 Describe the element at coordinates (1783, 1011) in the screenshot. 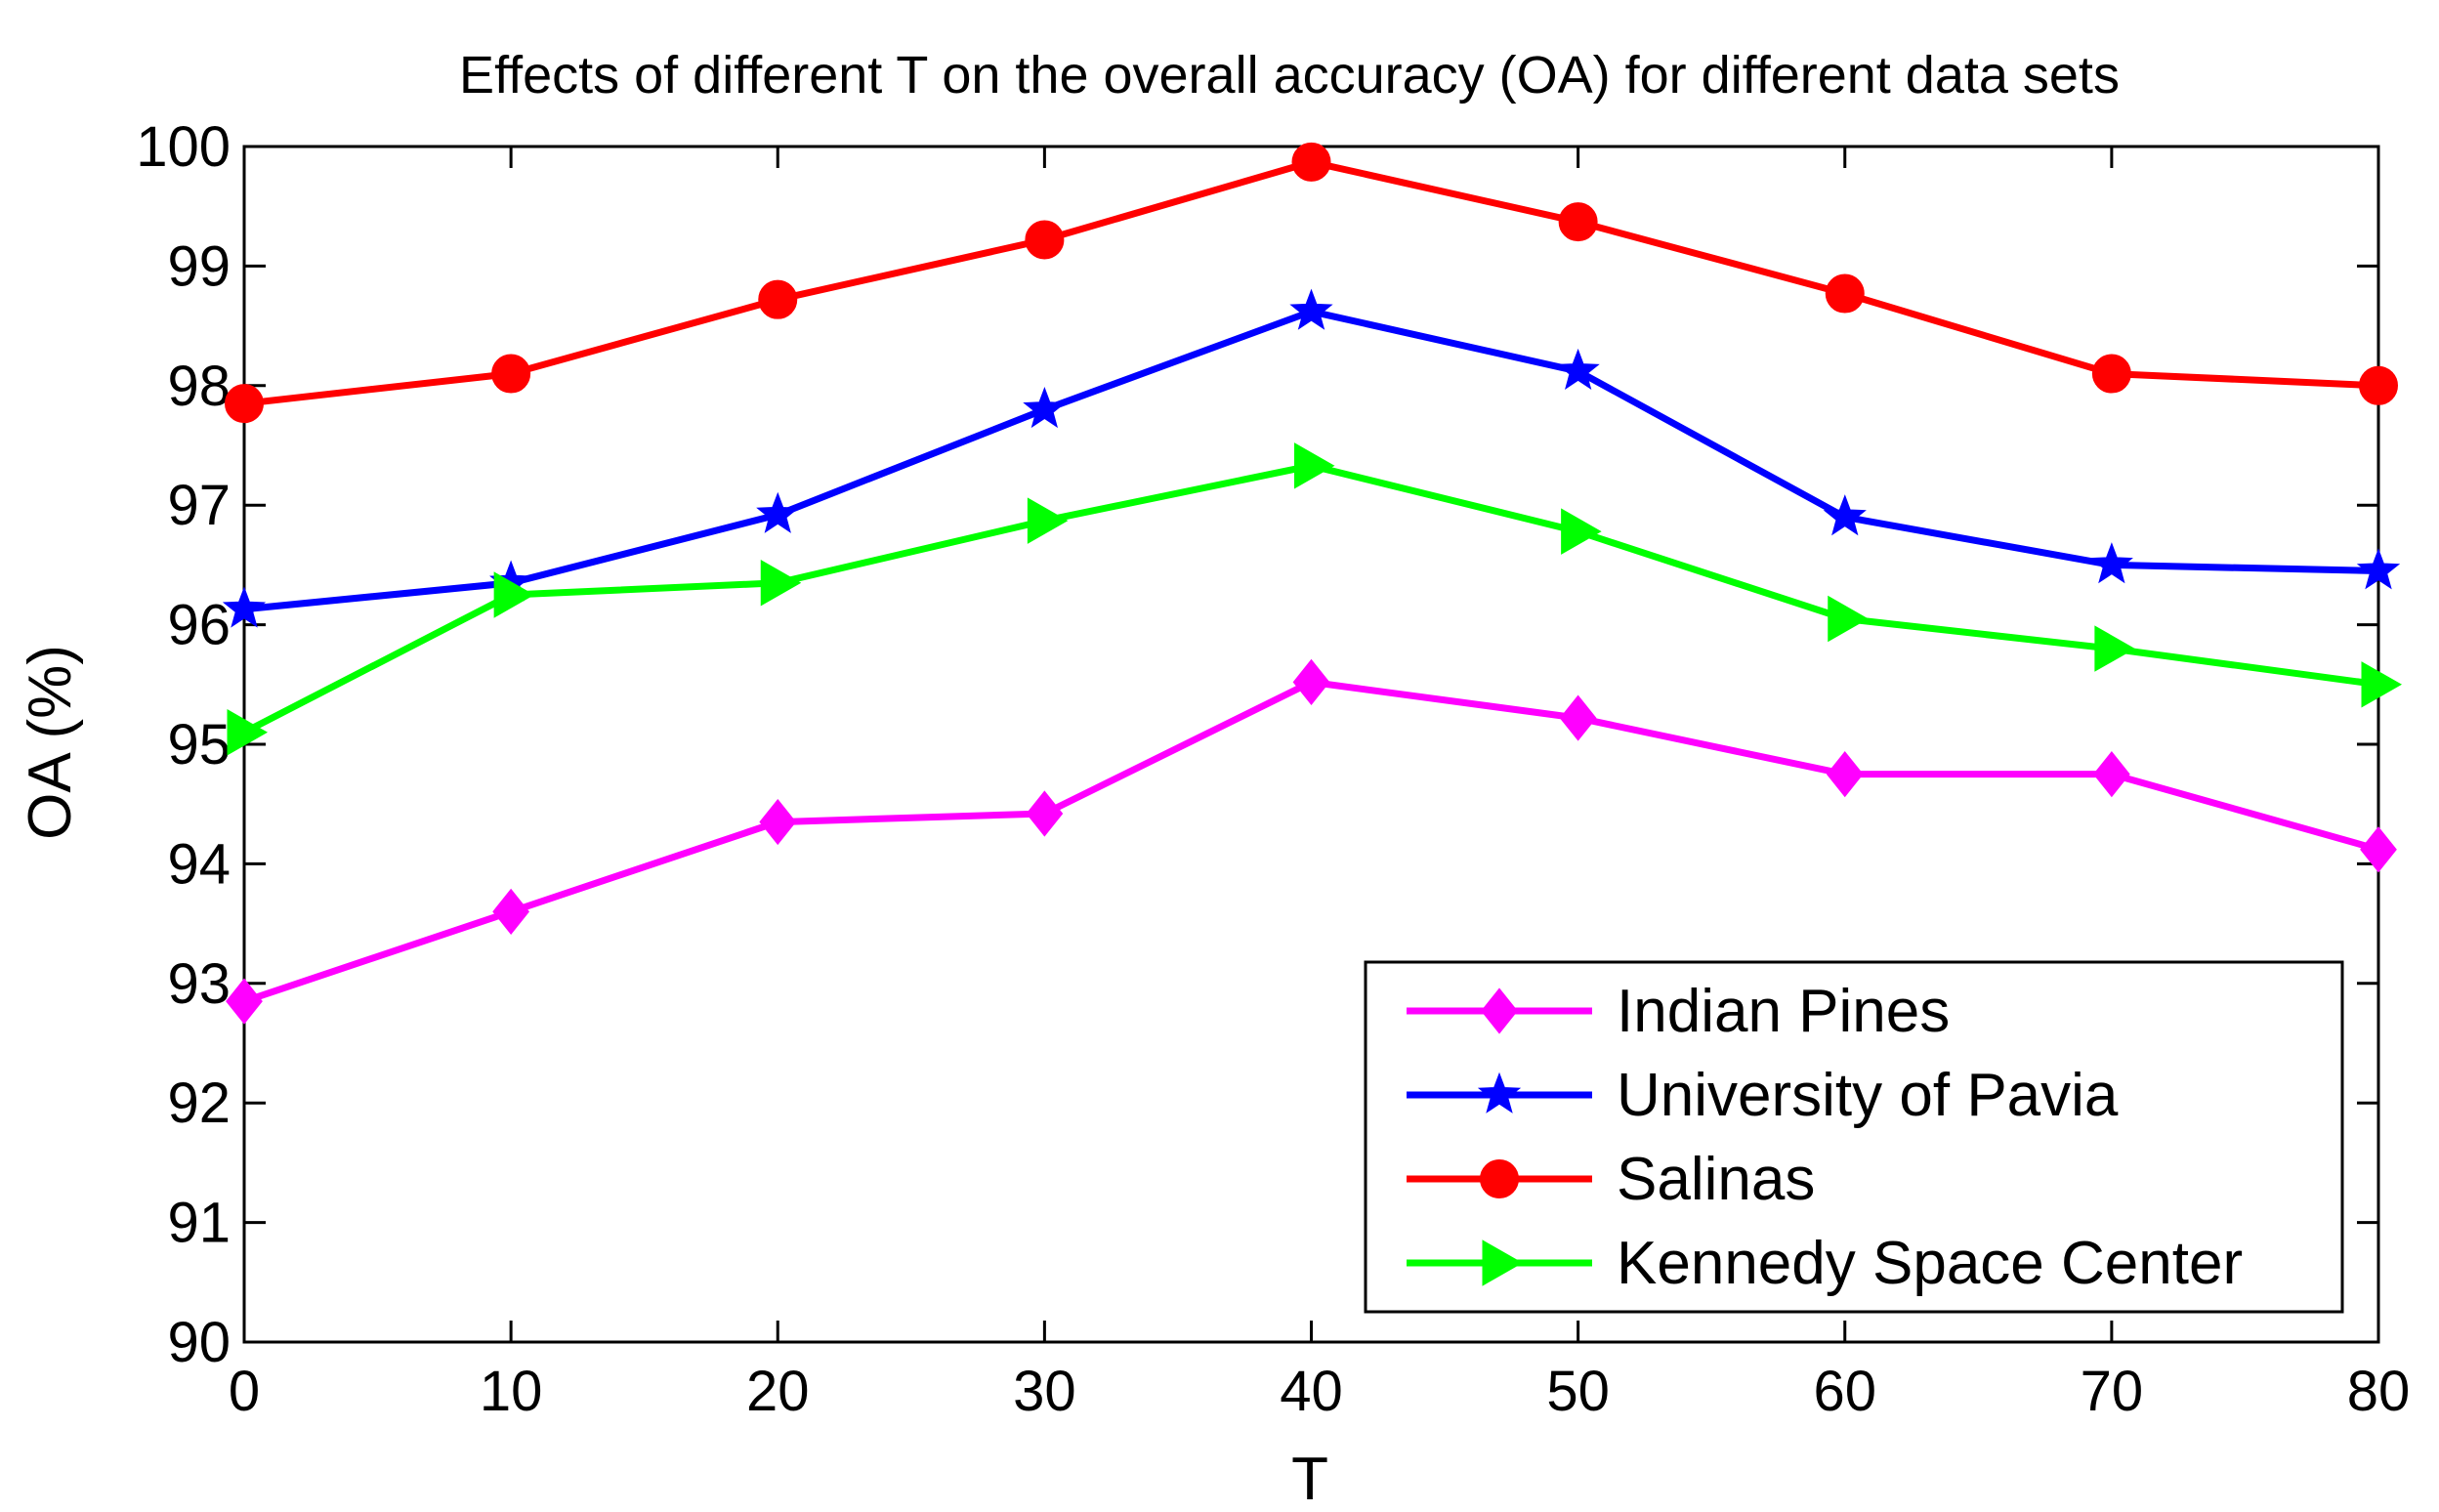

I see `legend-label: Indian Pines` at that location.